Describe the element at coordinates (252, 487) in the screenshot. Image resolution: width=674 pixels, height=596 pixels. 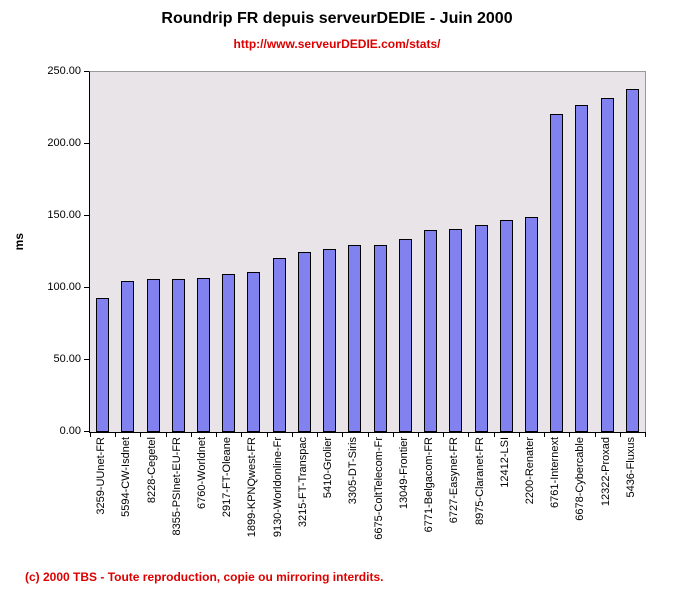
I see `x-axis-category-label: 1899-KPNQwest-FR` at that location.